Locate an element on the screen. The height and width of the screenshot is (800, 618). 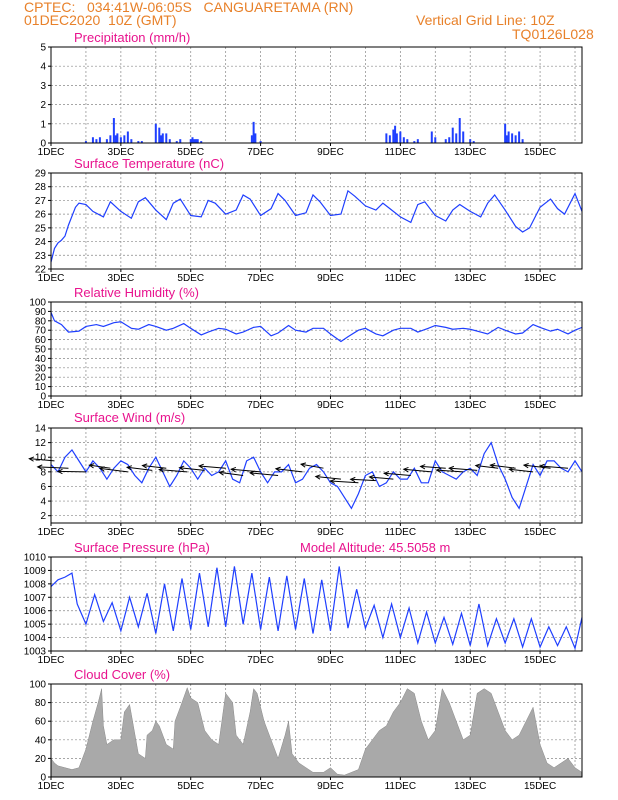
y-tick-label: 1010 is located at coordinates (35, 558).